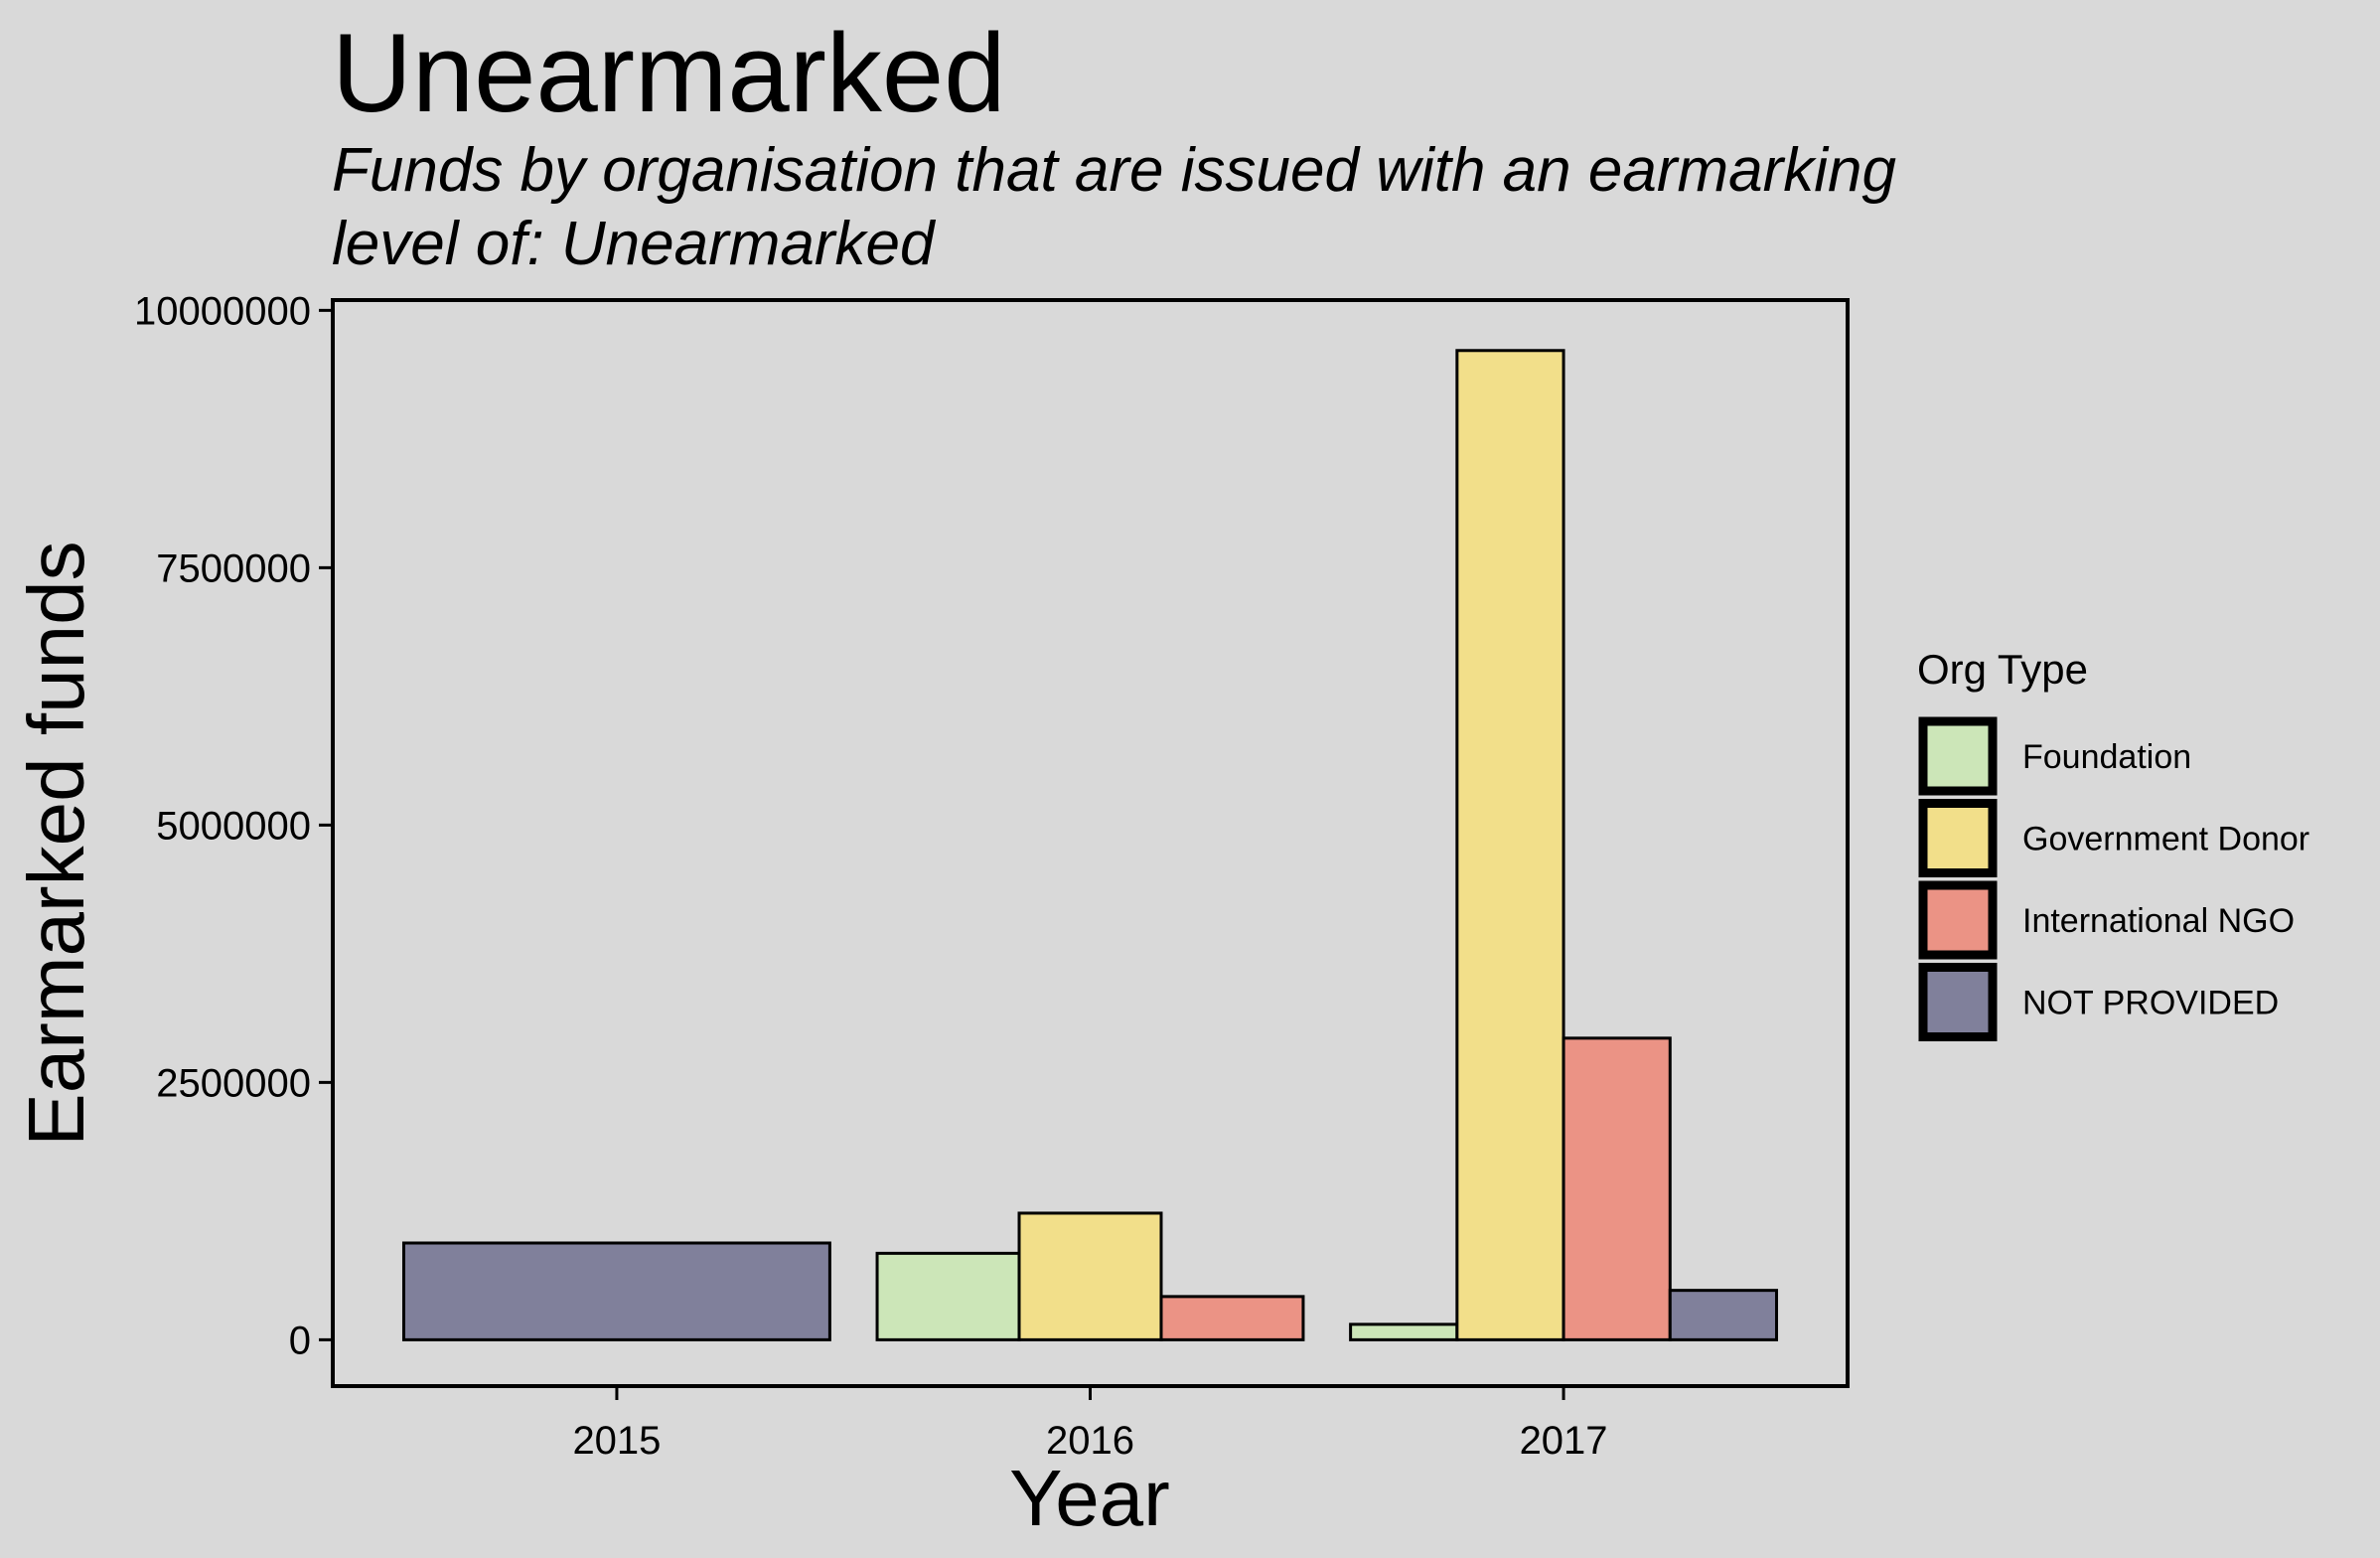 The image size is (2380, 1558). What do you see at coordinates (634, 244) in the screenshot?
I see `chart-subtitle-line-2: level of: Unearmarked` at bounding box center [634, 244].